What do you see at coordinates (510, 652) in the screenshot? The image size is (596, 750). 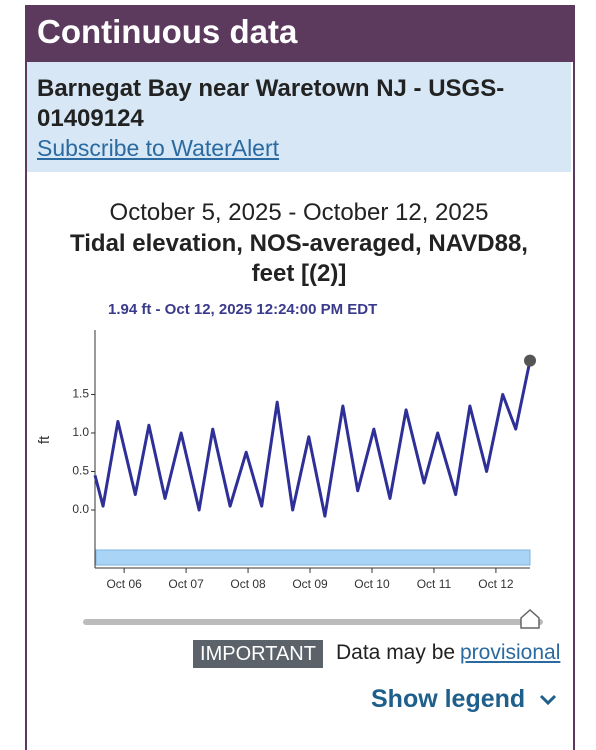 I see `provisional-link: provisional` at bounding box center [510, 652].